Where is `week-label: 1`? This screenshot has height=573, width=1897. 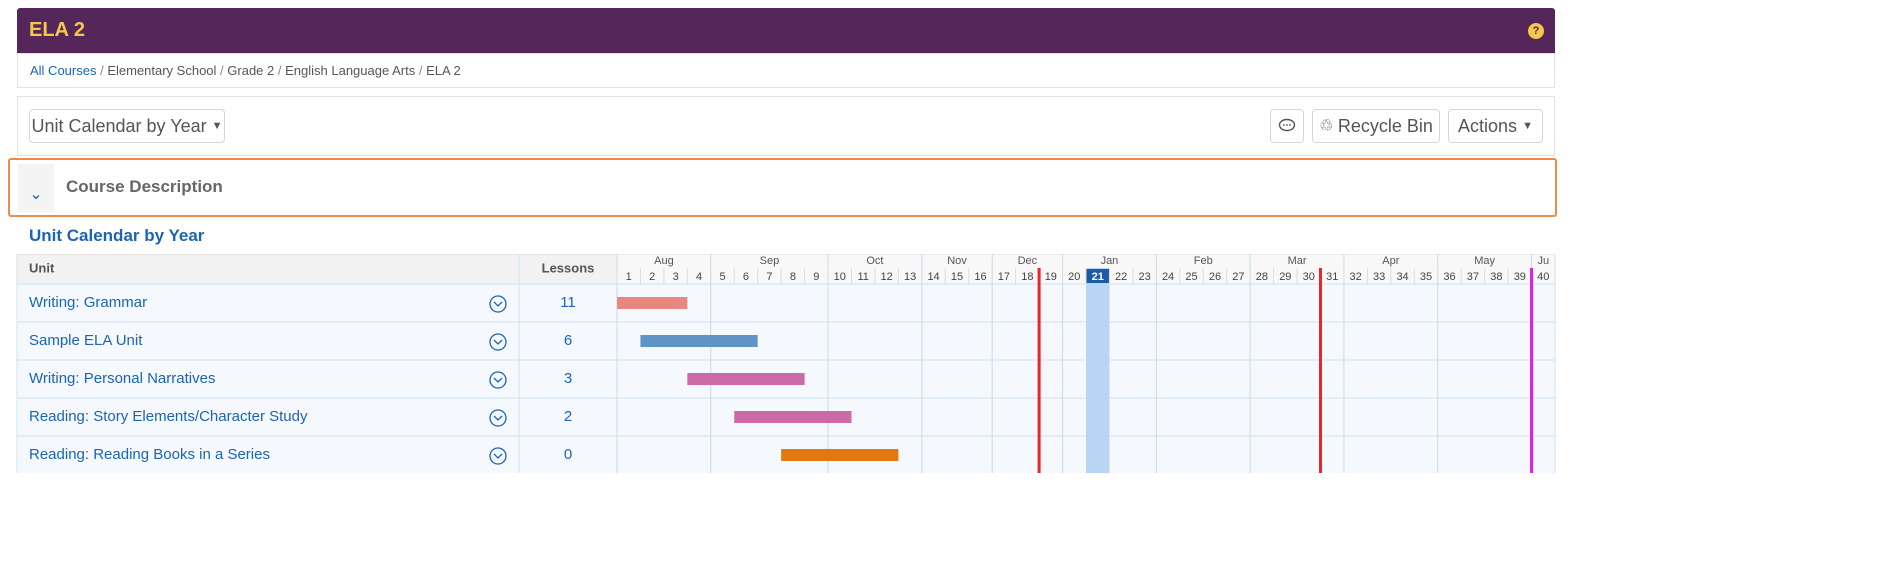
week-label: 1 is located at coordinates (629, 277).